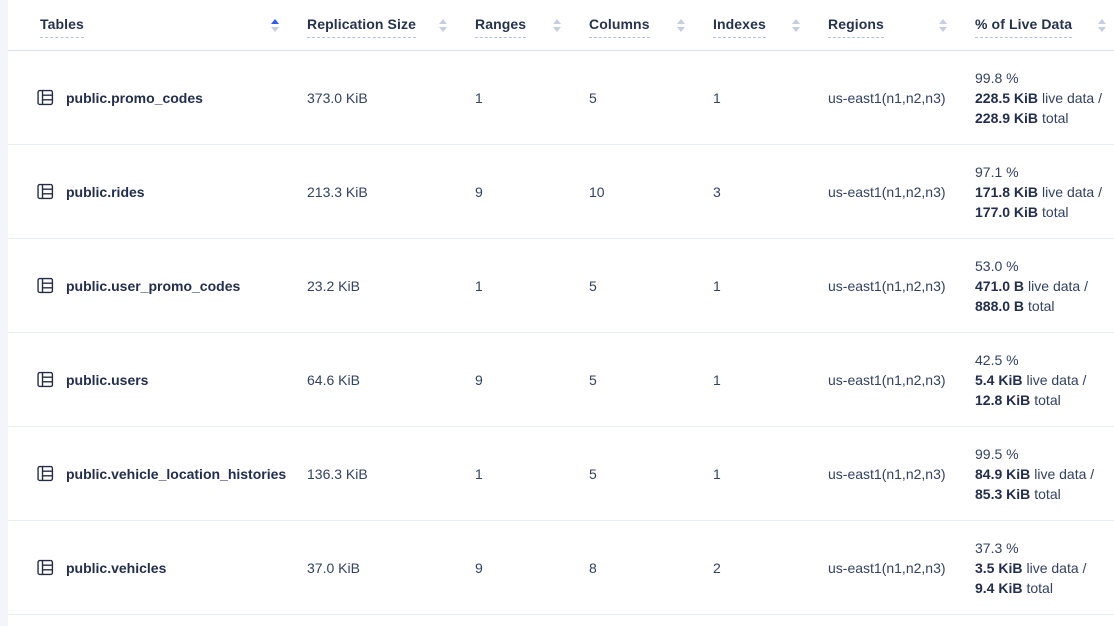 The width and height of the screenshot is (1114, 626). Describe the element at coordinates (107, 379) in the screenshot. I see `table-name-link: public.users` at that location.